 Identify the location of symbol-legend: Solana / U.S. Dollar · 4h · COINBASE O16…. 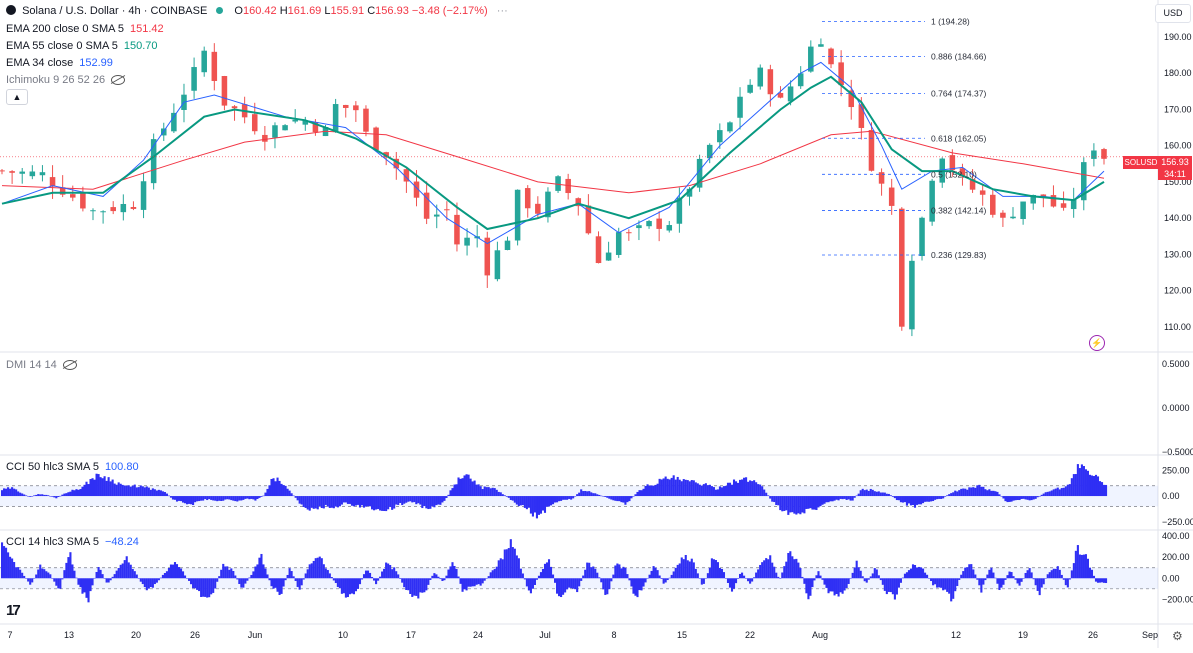
(257, 11).